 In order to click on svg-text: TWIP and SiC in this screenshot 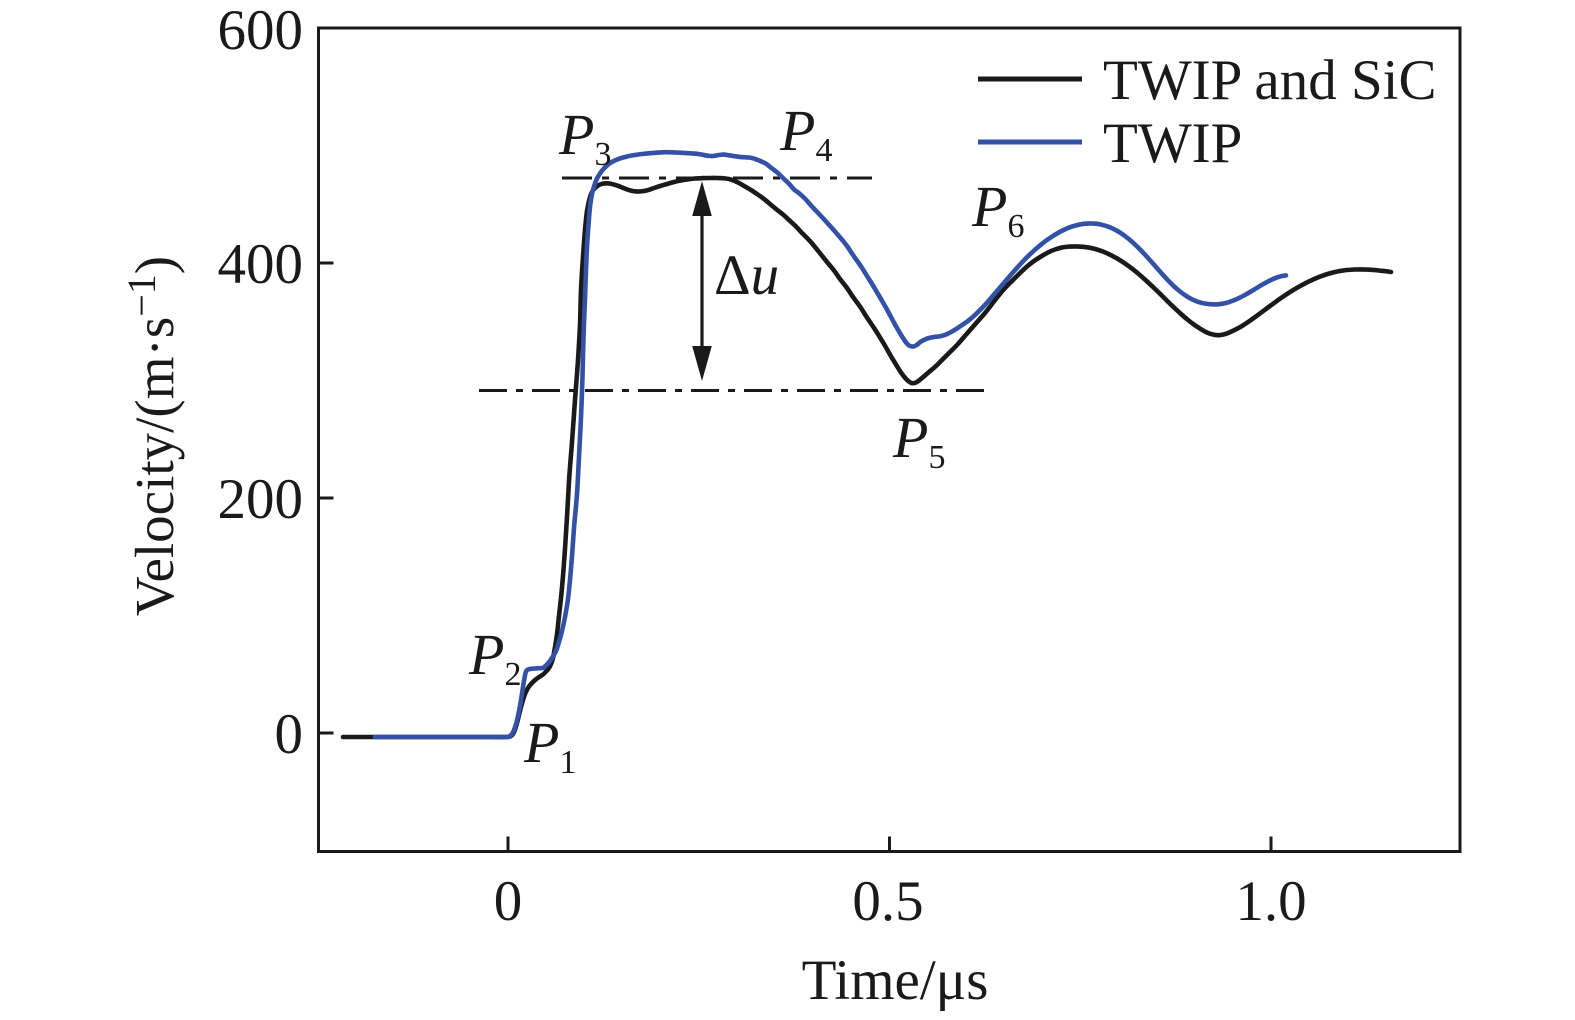, I will do `click(1270, 80)`.